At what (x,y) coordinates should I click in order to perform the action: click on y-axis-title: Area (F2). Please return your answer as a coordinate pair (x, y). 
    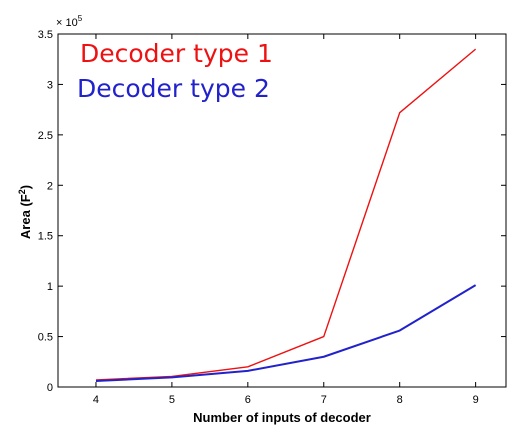
    Looking at the image, I should click on (25, 212).